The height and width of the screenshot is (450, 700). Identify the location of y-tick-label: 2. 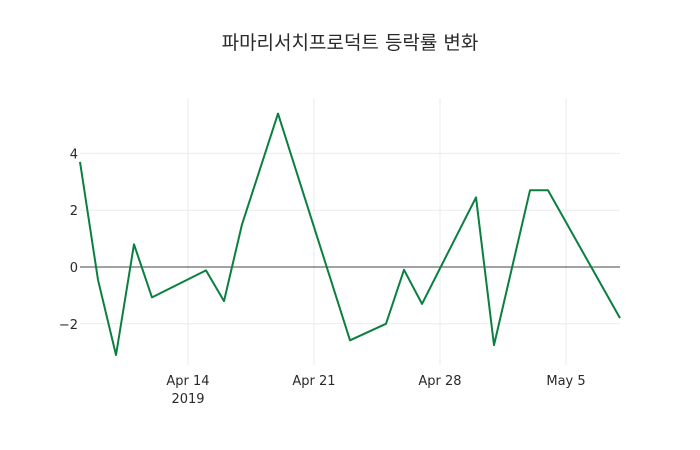
(74, 211).